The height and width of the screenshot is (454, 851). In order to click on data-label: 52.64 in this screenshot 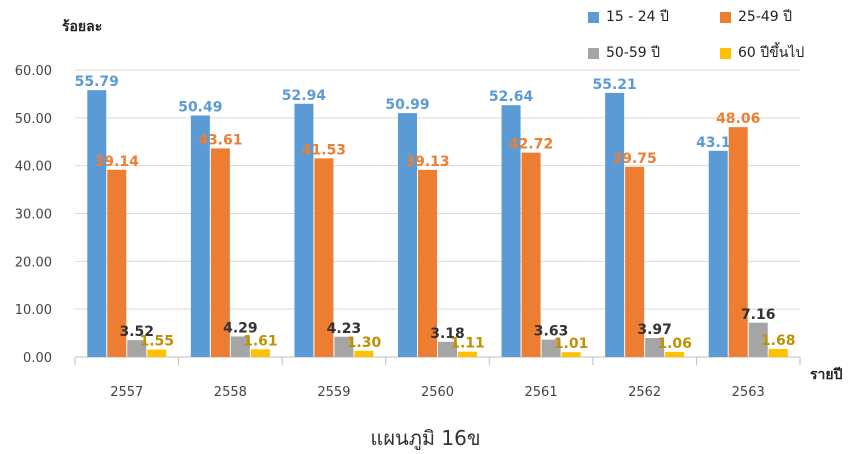, I will do `click(511, 97)`.